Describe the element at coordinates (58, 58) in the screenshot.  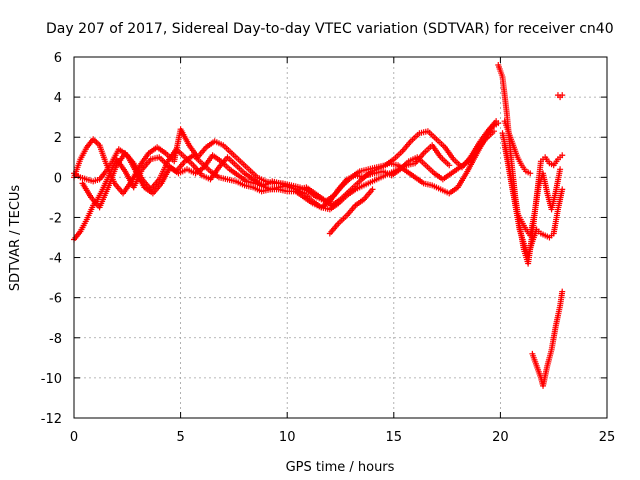
I see `y-tick-label: 6` at that location.